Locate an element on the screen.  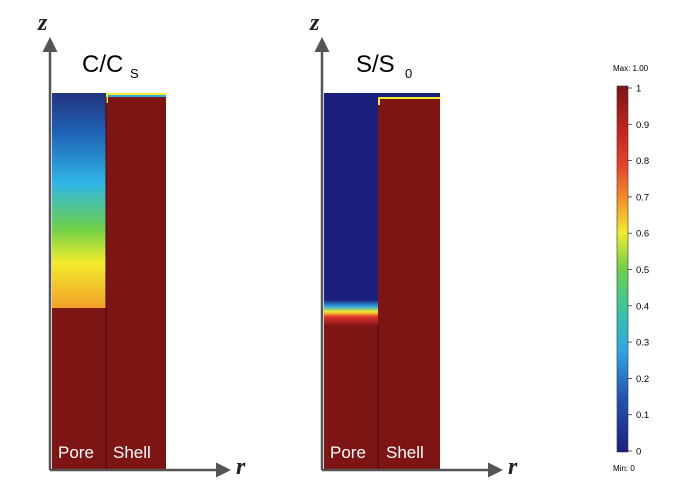
colorbar-tick-label: 0.7 is located at coordinates (642, 197).